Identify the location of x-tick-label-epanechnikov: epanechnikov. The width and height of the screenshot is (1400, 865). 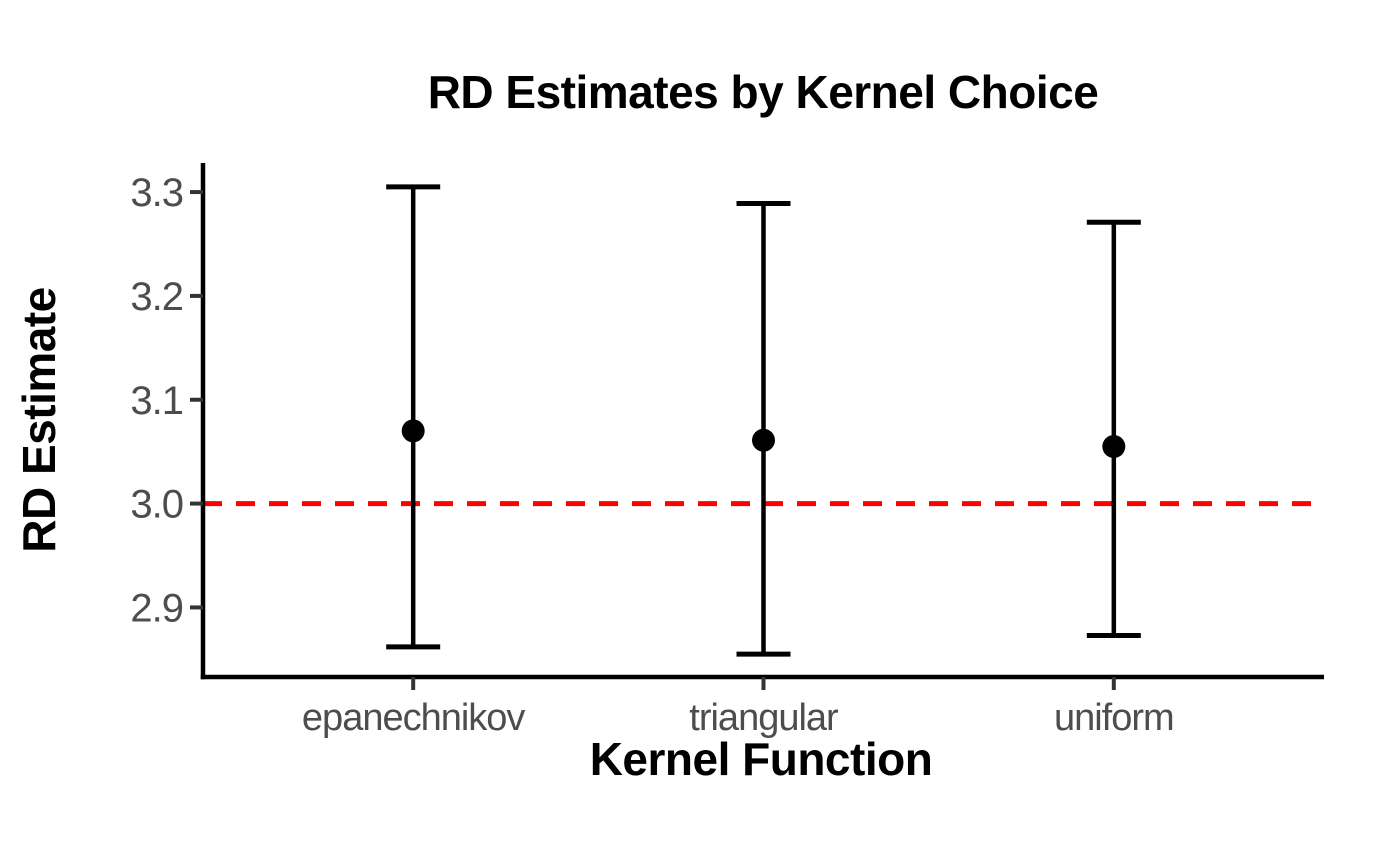
(414, 718).